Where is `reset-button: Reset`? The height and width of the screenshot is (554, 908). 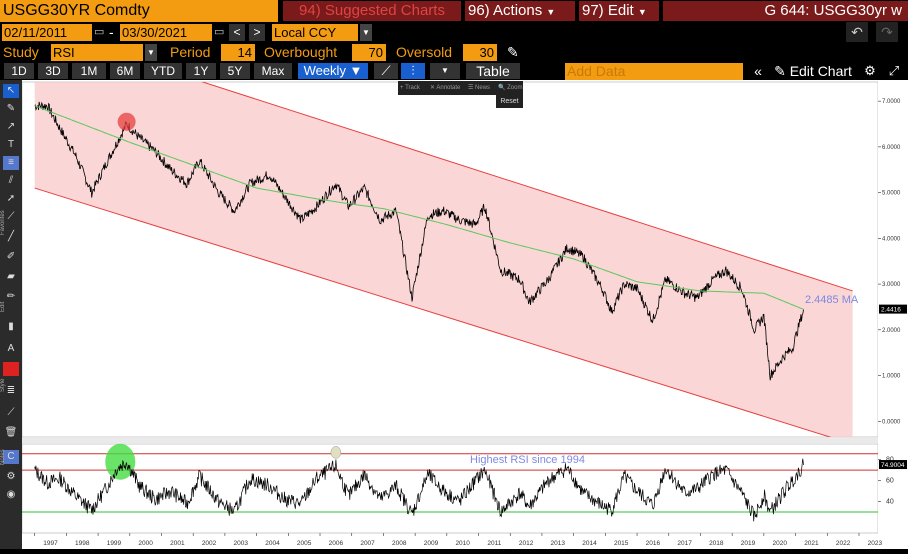 reset-button: Reset is located at coordinates (509, 101).